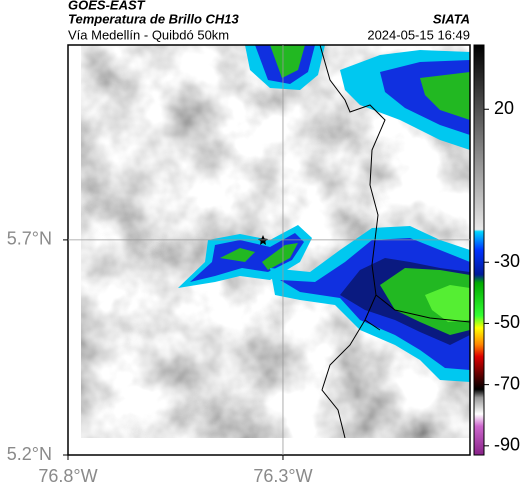 Image resolution: width=526 pixels, height=491 pixels. What do you see at coordinates (29, 454) in the screenshot?
I see `y-tick-label: 5.2°N` at bounding box center [29, 454].